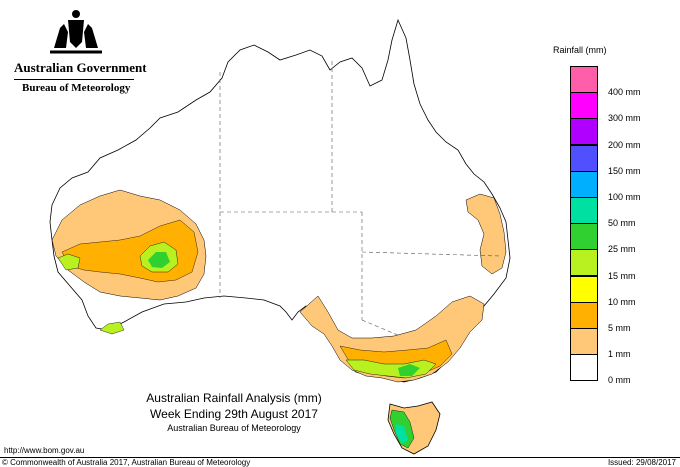 This screenshot has height=467, width=680. I want to click on legend-label: 200 mm, so click(624, 144).